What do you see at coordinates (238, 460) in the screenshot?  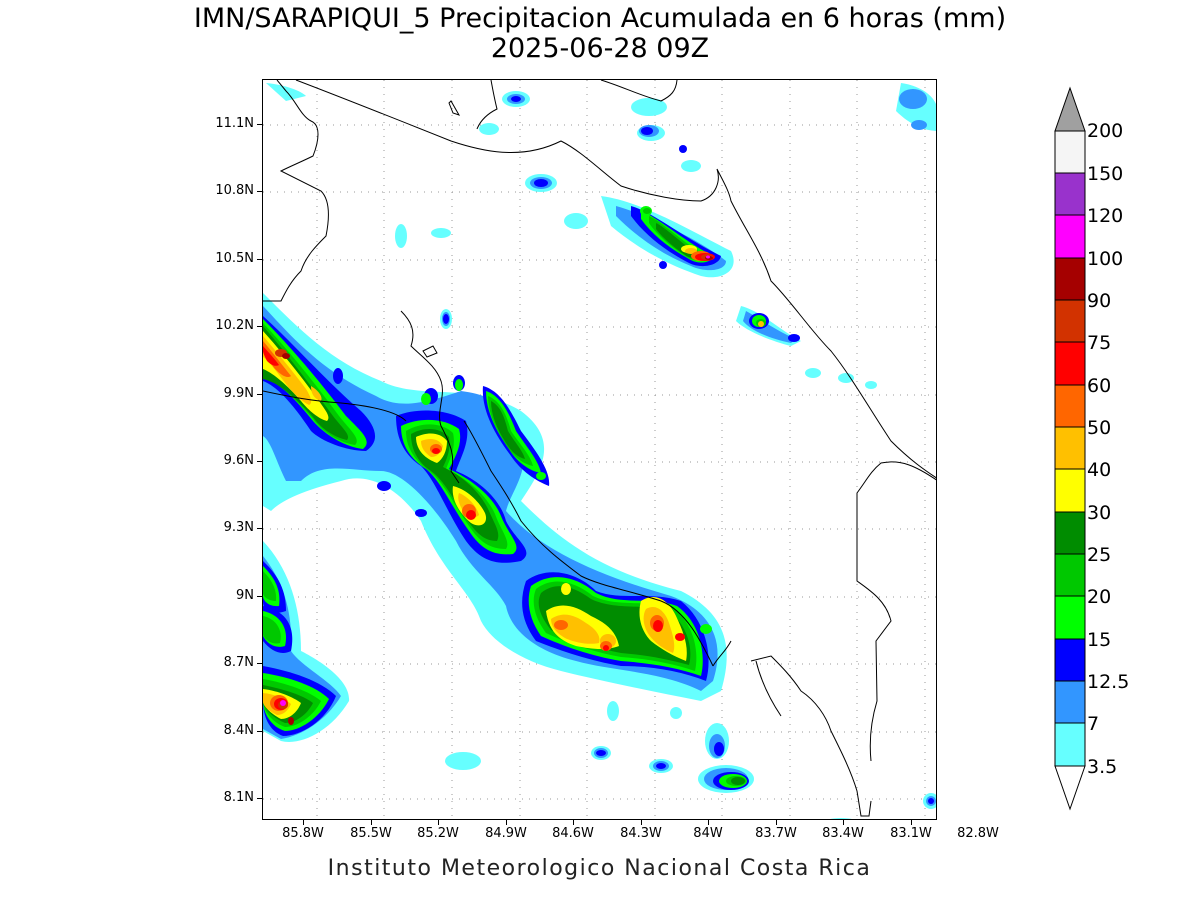 I see `lat-label: 9.6N` at bounding box center [238, 460].